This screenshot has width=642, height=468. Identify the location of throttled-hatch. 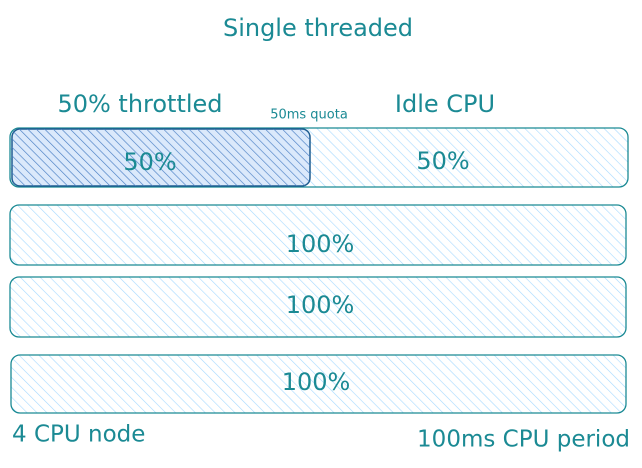
(161, 157).